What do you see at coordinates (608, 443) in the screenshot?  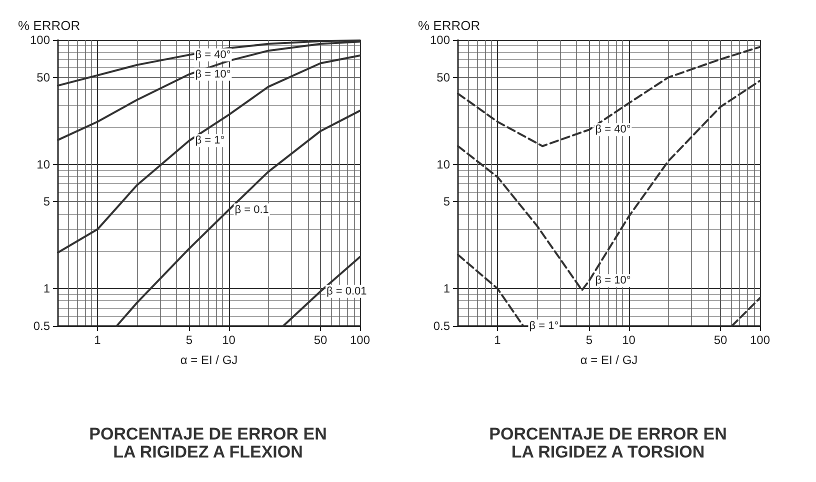 I see `text: PORCENTAJE DE ERROR EN LA RIGIDEZ A TORSION` at bounding box center [608, 443].